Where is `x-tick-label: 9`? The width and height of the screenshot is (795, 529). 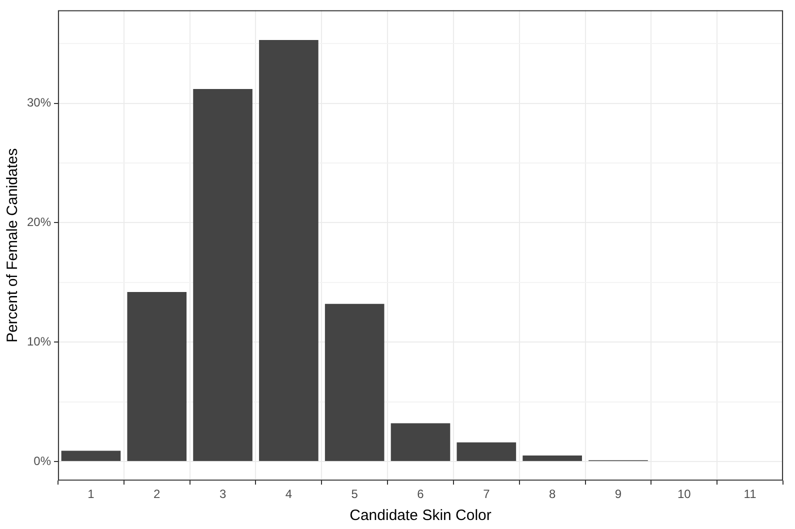 x-tick-label: 9 is located at coordinates (618, 494).